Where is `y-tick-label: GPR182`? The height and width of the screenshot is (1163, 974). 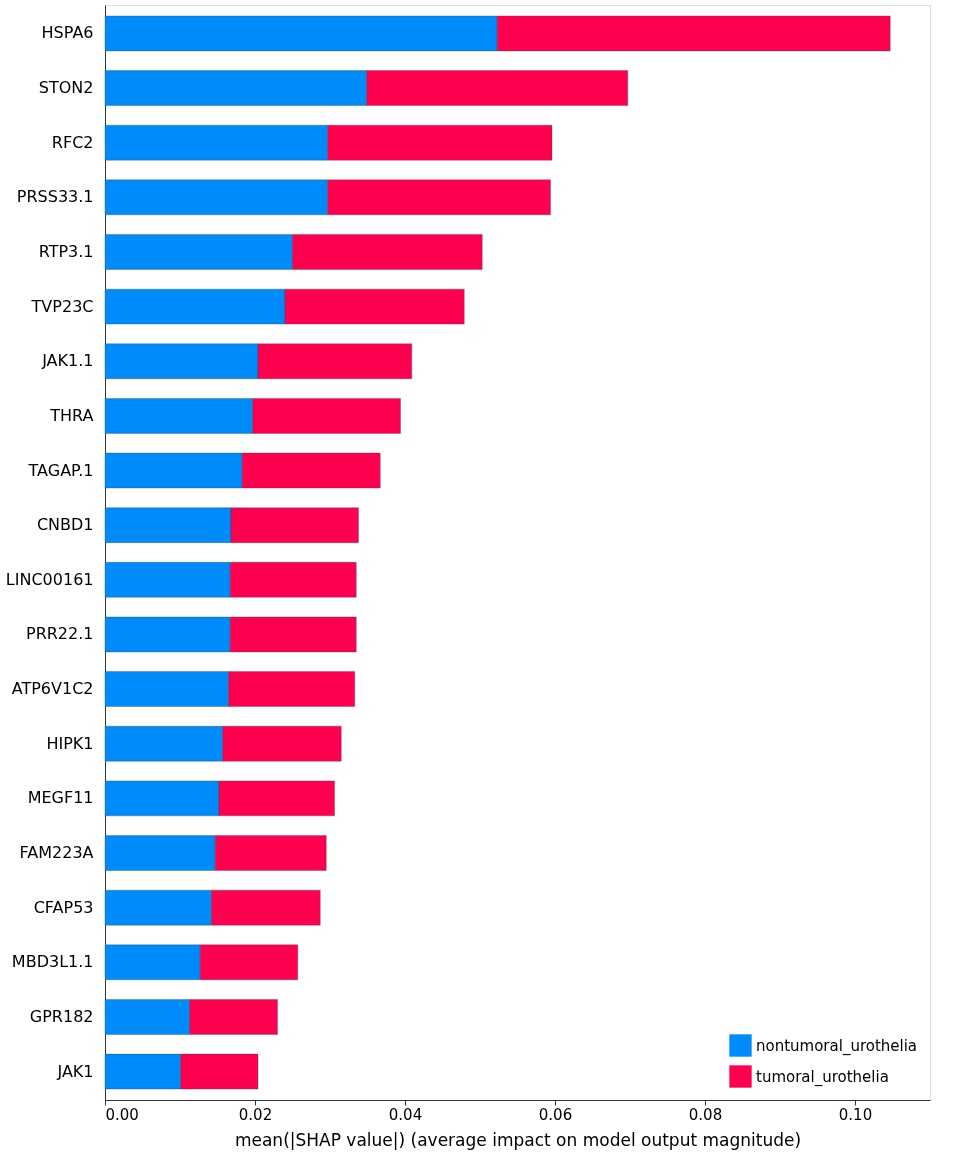 y-tick-label: GPR182 is located at coordinates (61, 1016).